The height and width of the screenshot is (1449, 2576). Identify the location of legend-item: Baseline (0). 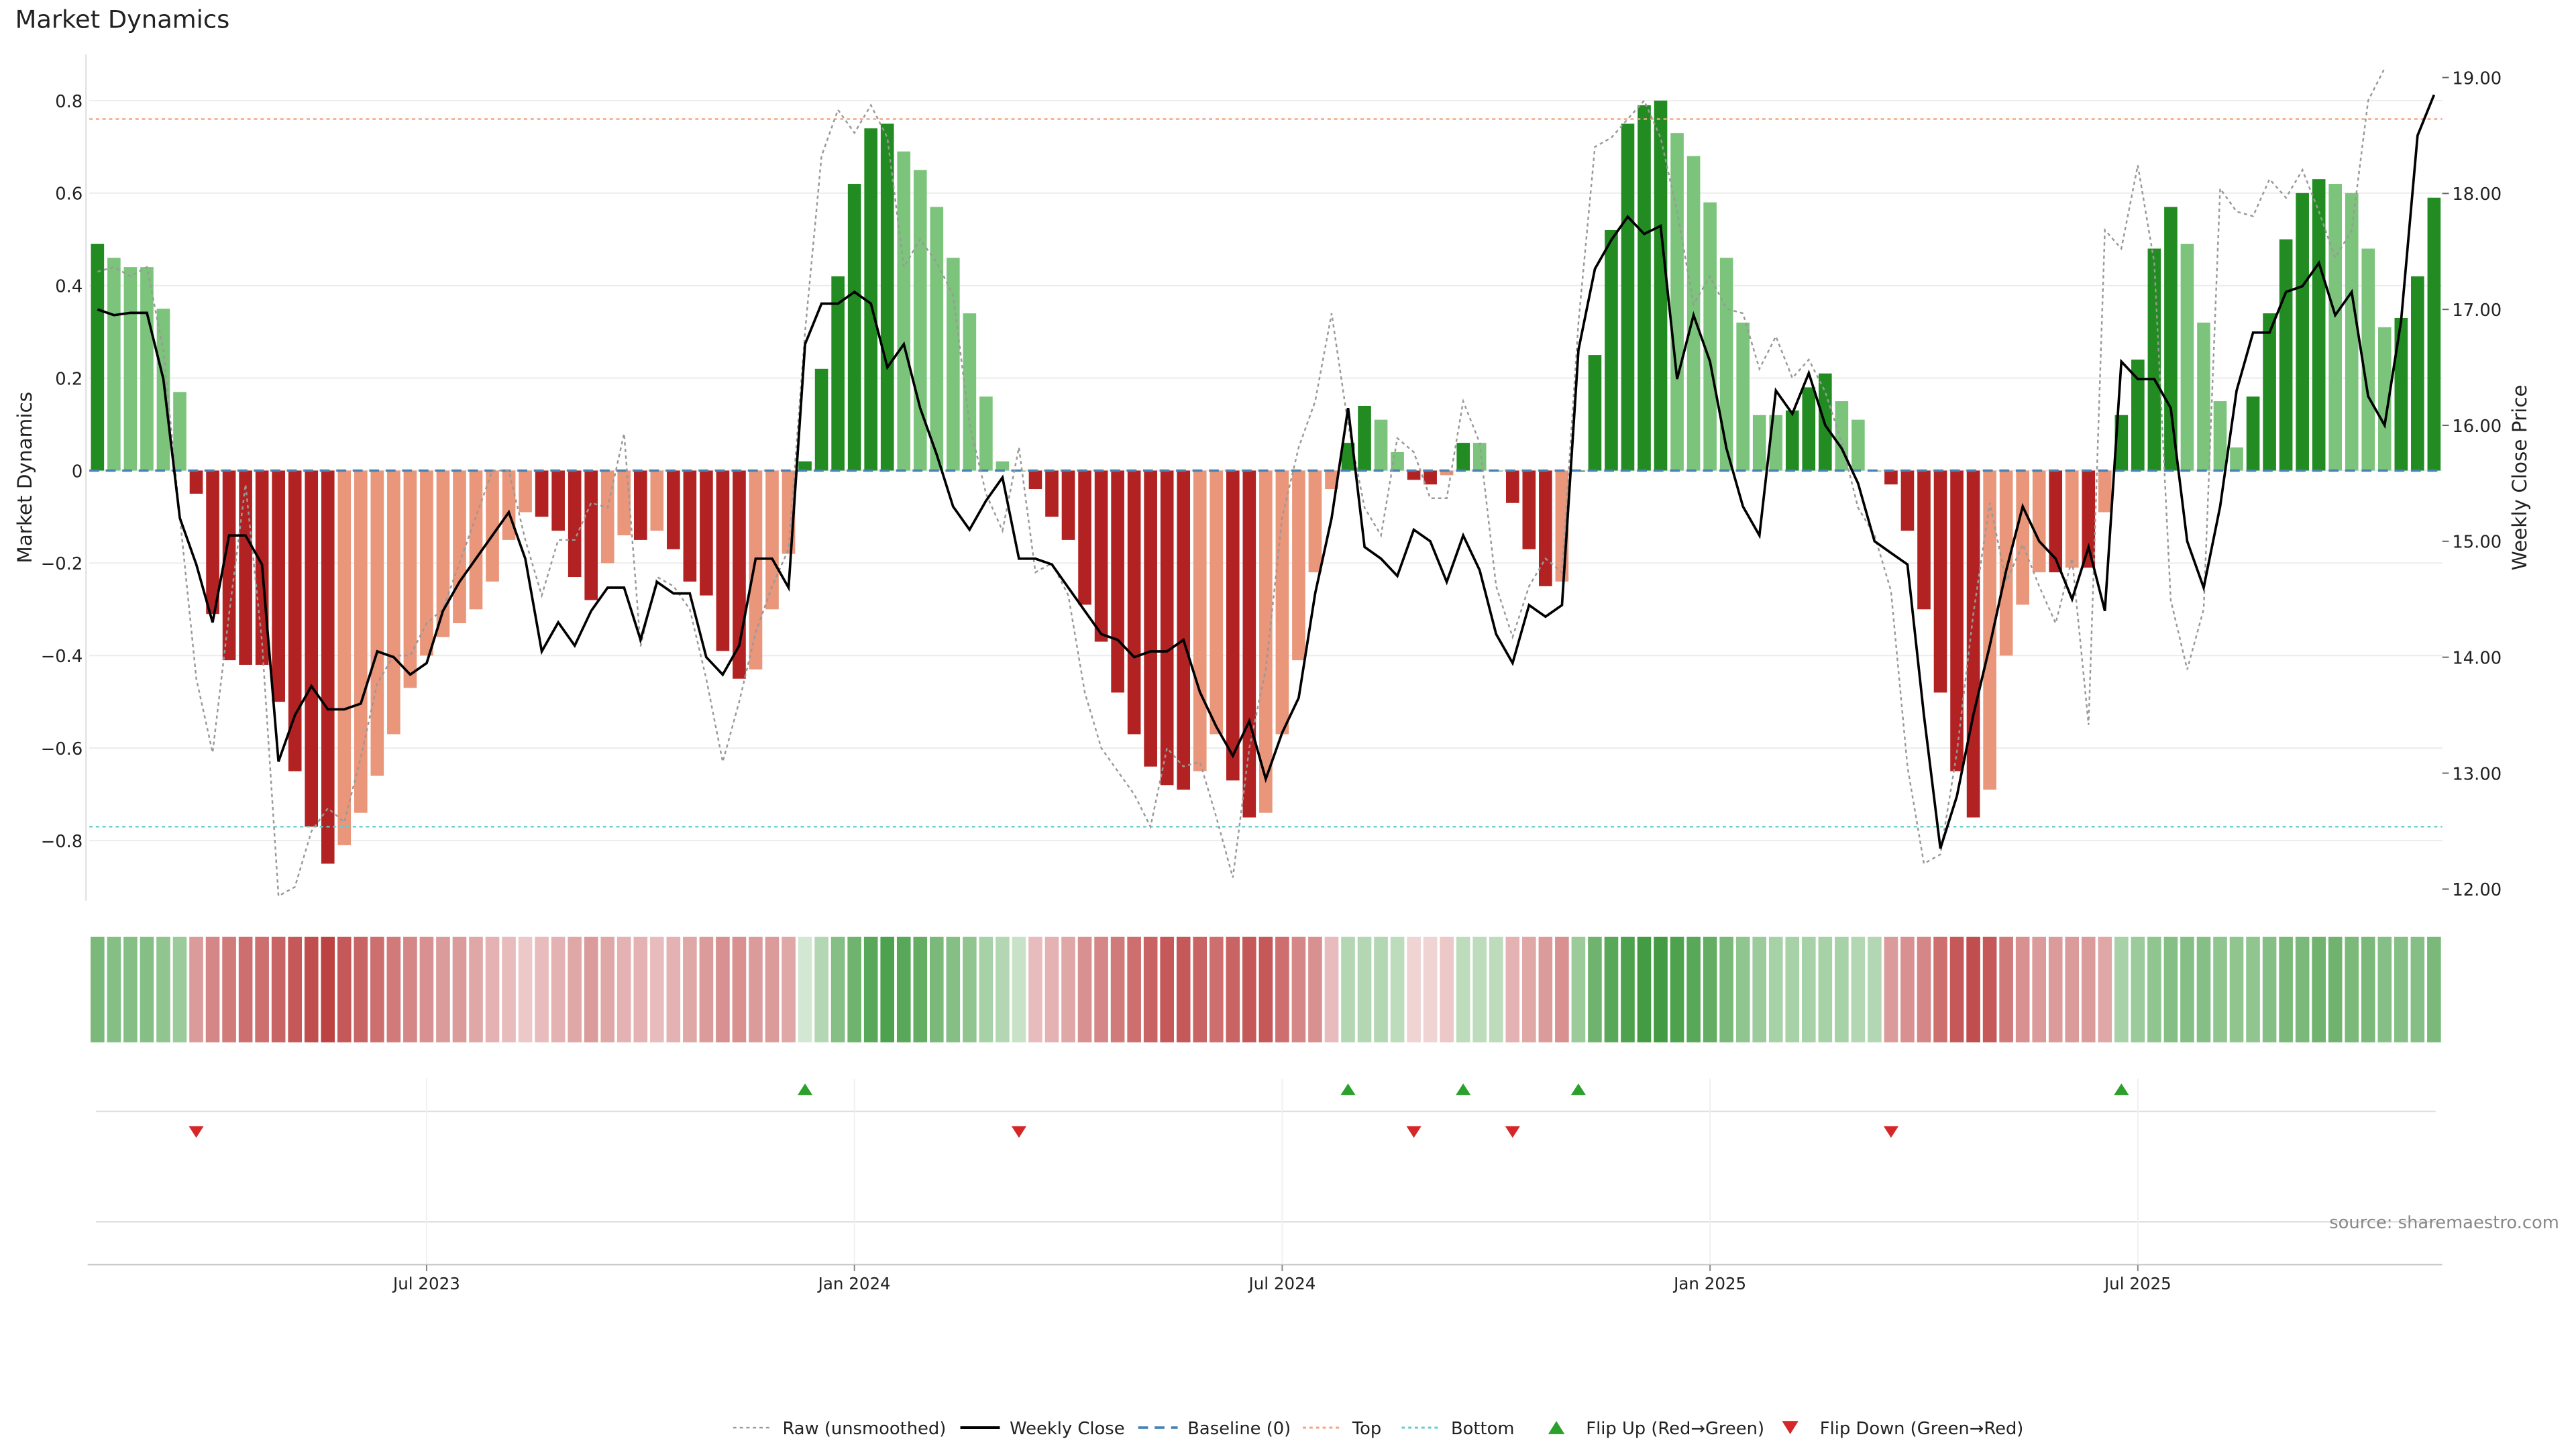
(1214, 1429).